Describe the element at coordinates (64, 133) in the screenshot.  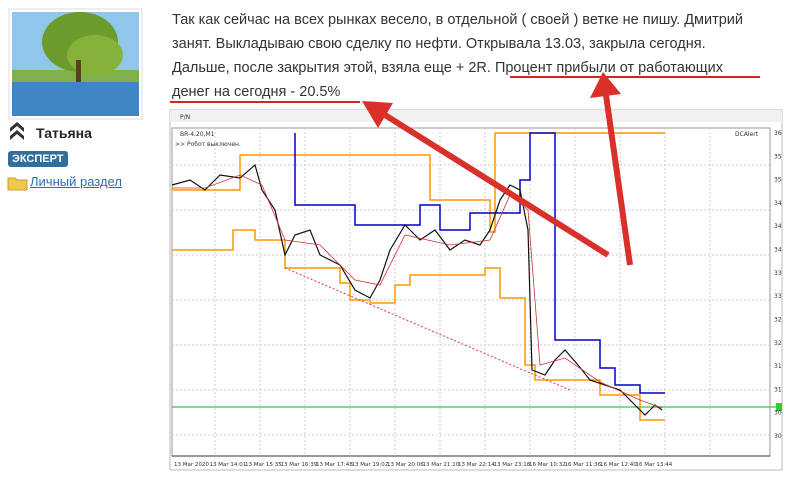
I see `user-name: Татьяна` at that location.